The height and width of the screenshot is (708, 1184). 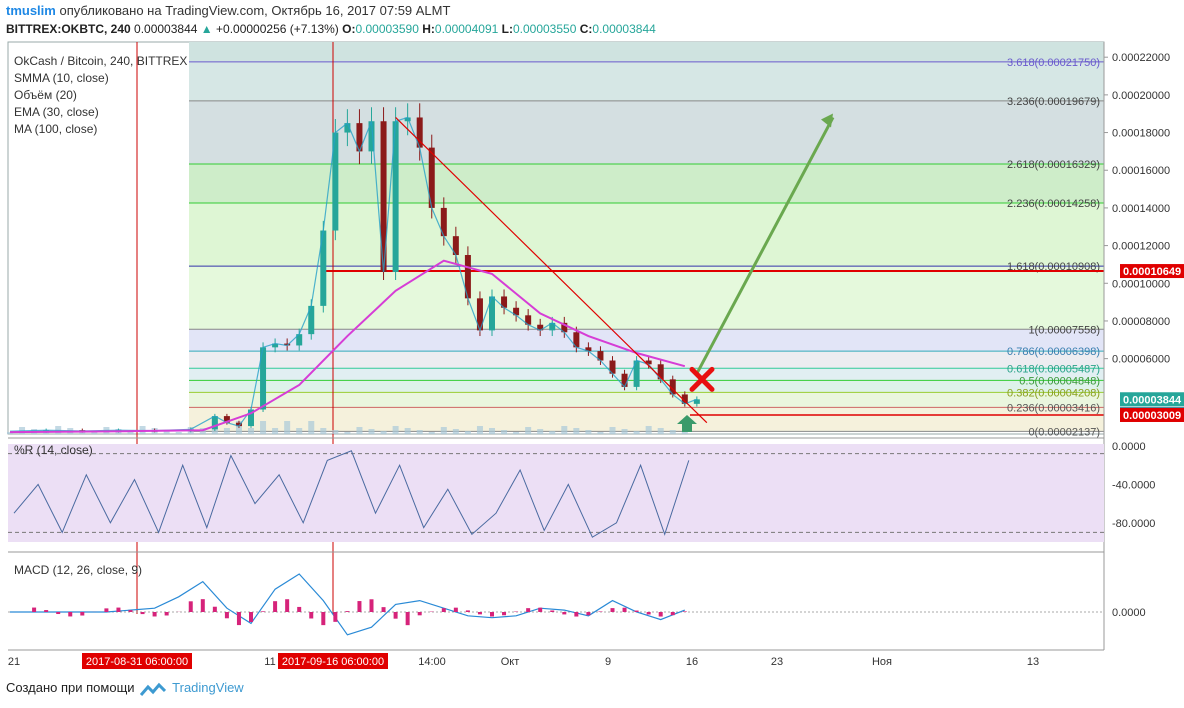 What do you see at coordinates (387, 29) in the screenshot?
I see `open-value: 0.00003590` at bounding box center [387, 29].